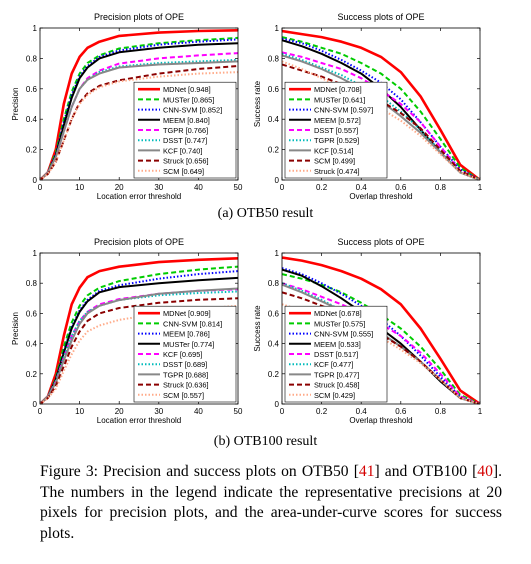  Describe the element at coordinates (337, 120) in the screenshot. I see `legend-label-4: MEEM [0.572]` at that location.